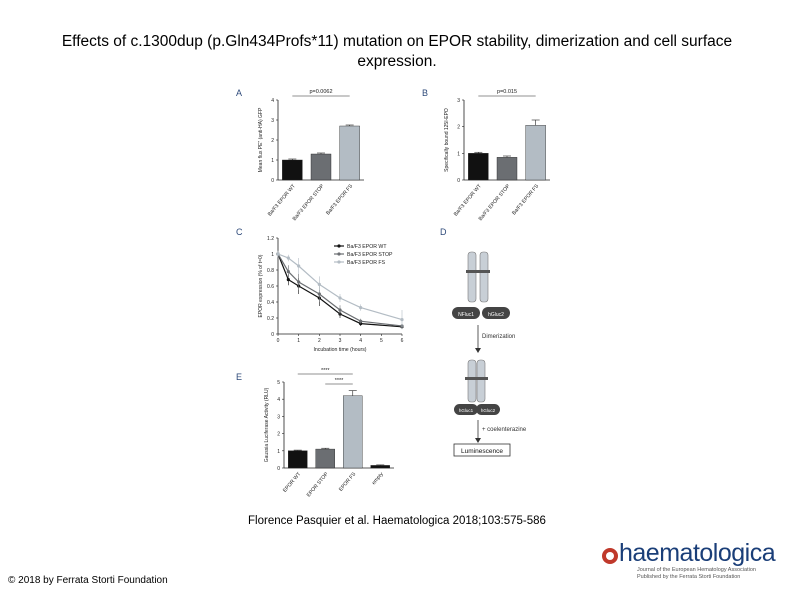  Describe the element at coordinates (272, 121) in the screenshot. I see `chart-a-ytick-label: 3` at that location.